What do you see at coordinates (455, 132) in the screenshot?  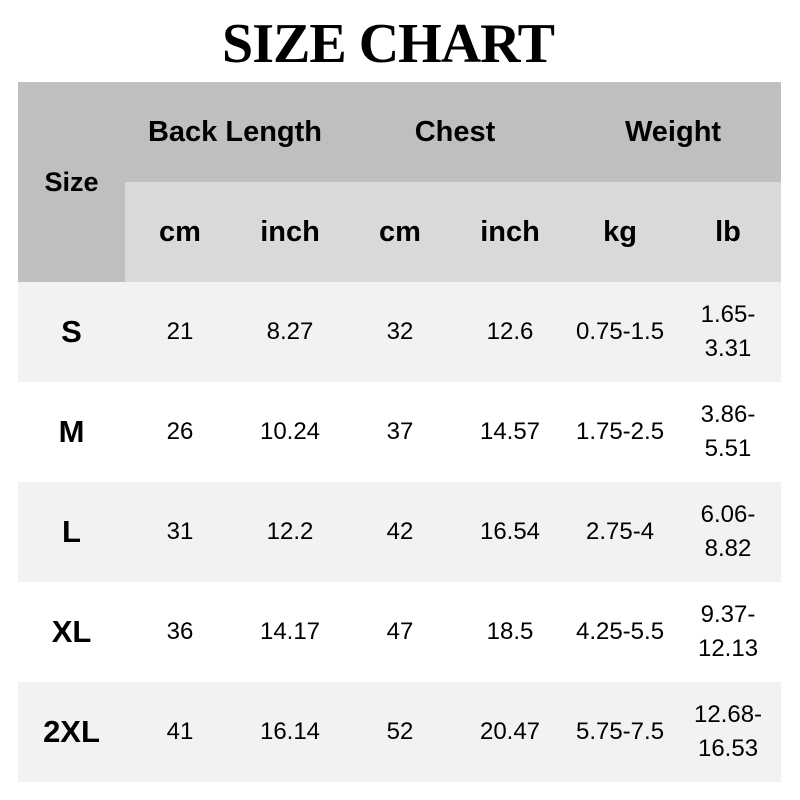 I see `chest-header: Chest` at bounding box center [455, 132].